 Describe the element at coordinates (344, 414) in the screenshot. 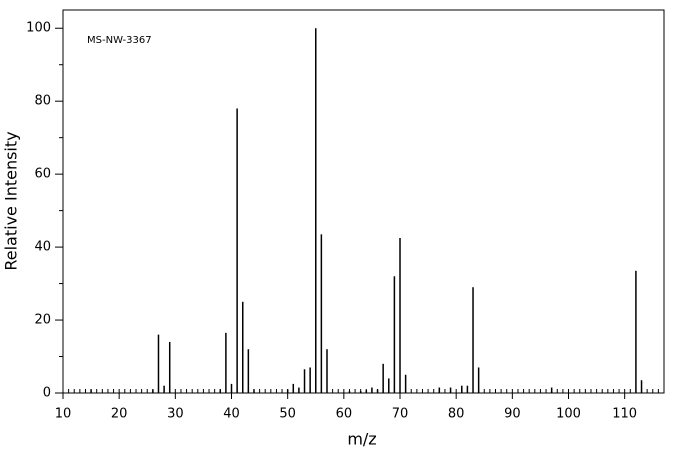

I see `x-tick-label: 60` at that location.